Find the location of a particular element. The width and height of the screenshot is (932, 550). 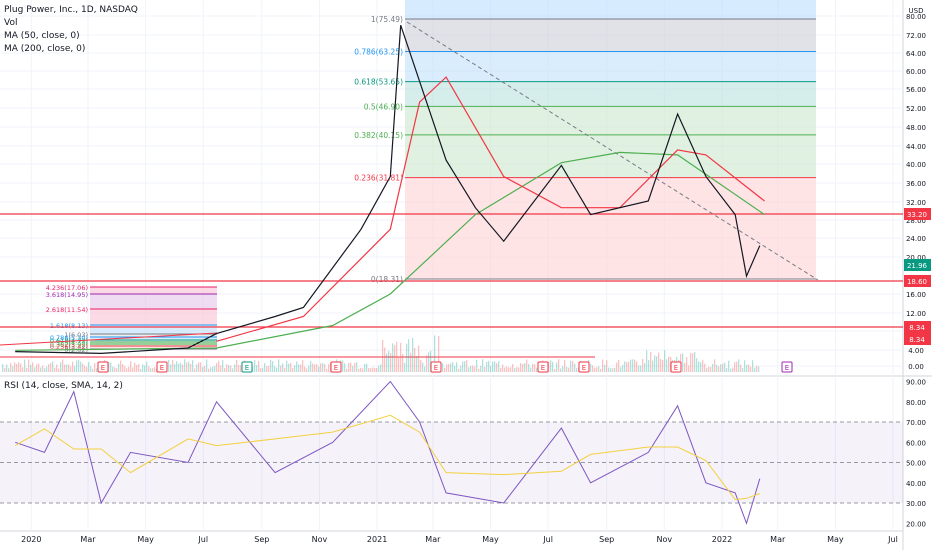

rsi-tick-label: 50.00 is located at coordinates (916, 464).